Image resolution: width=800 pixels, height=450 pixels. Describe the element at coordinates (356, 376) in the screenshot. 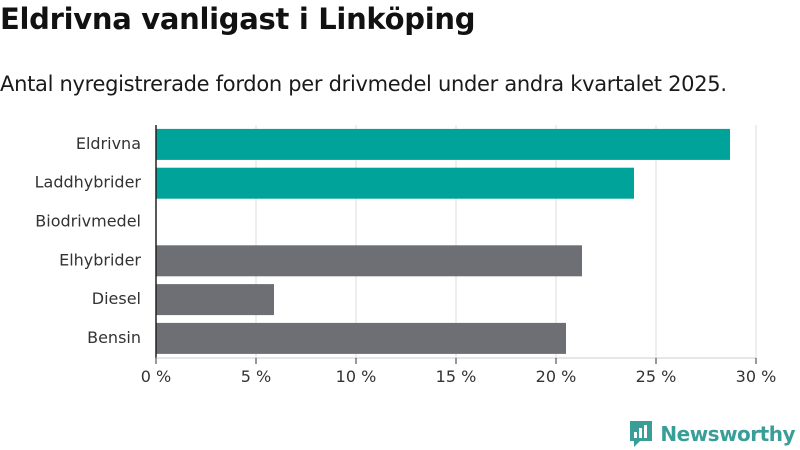

I see `x-tick-label-2: 10 %` at that location.